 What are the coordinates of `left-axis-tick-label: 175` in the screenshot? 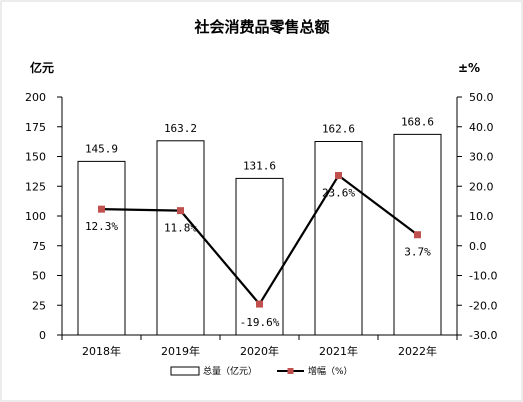 It's located at (35, 127).